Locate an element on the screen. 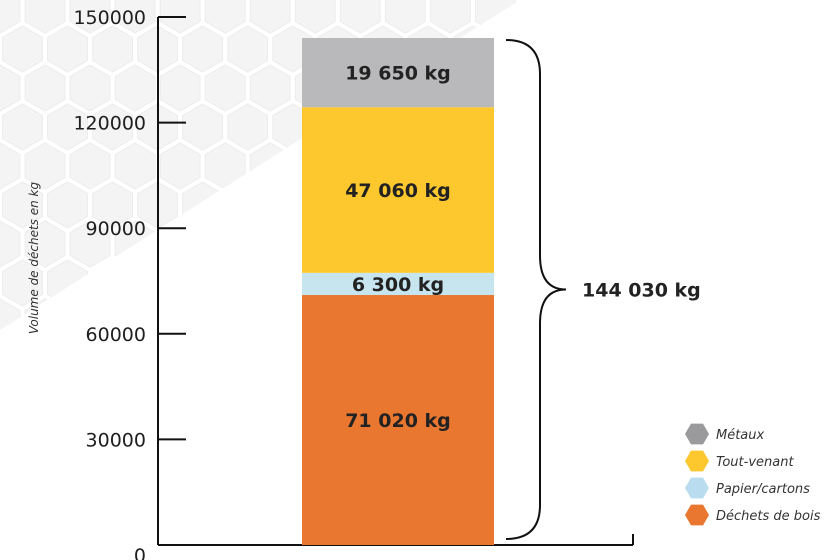 This screenshot has height=560, width=828. bar-segment-label: 19 650 kg is located at coordinates (398, 74).